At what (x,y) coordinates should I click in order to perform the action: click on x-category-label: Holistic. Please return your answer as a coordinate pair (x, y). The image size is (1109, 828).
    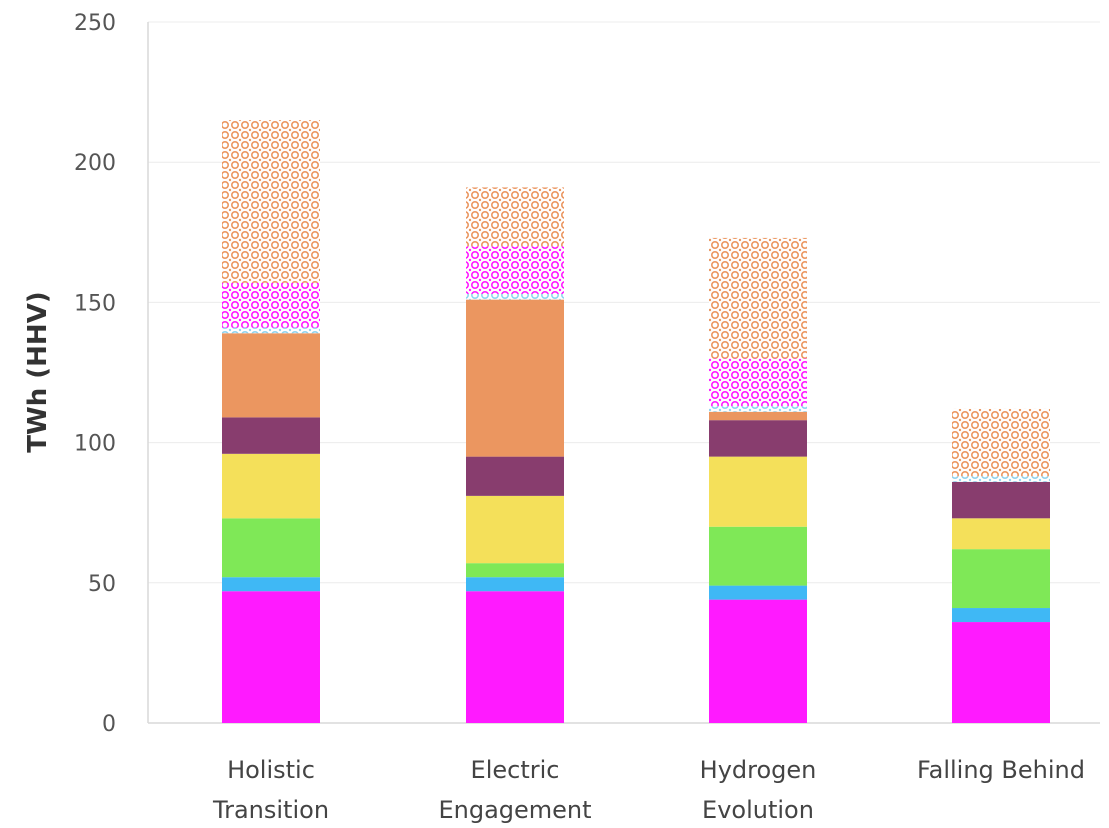
    Looking at the image, I should click on (271, 770).